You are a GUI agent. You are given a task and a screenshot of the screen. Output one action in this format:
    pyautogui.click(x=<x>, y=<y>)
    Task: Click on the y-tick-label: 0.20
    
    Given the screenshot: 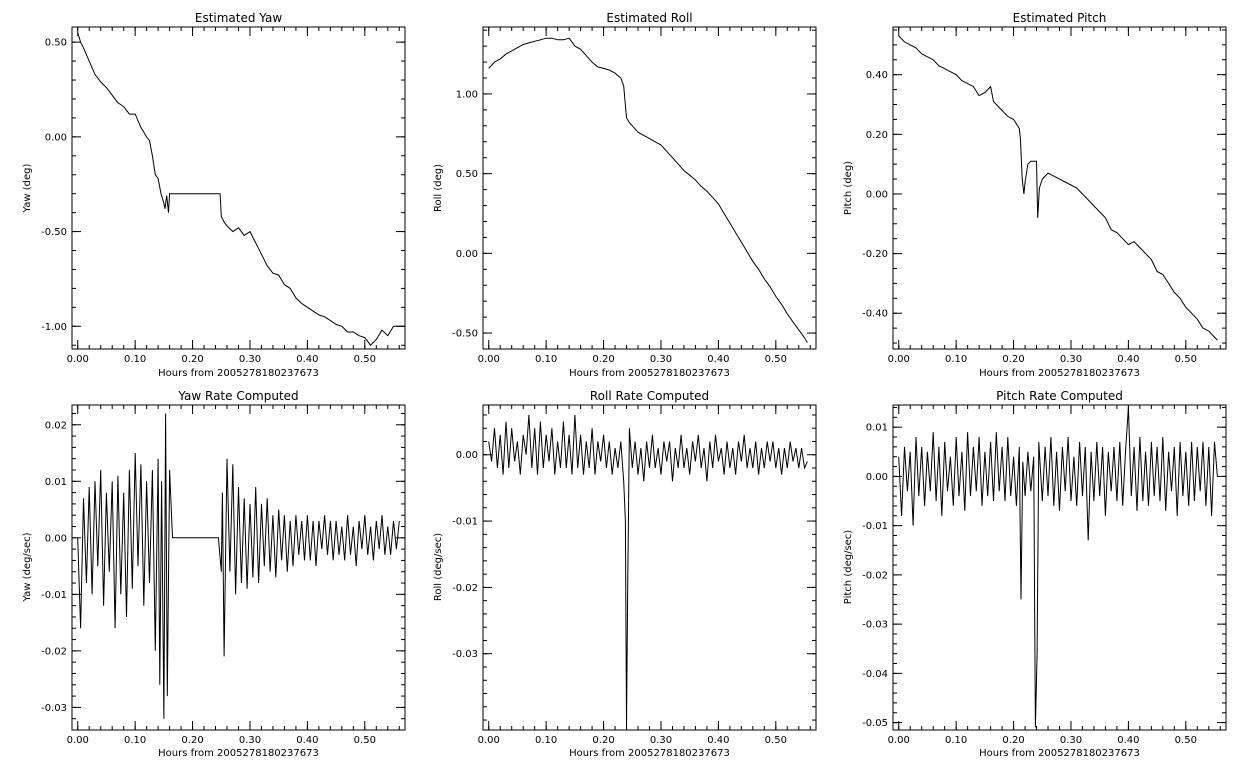 What is the action you would take?
    pyautogui.click(x=877, y=135)
    